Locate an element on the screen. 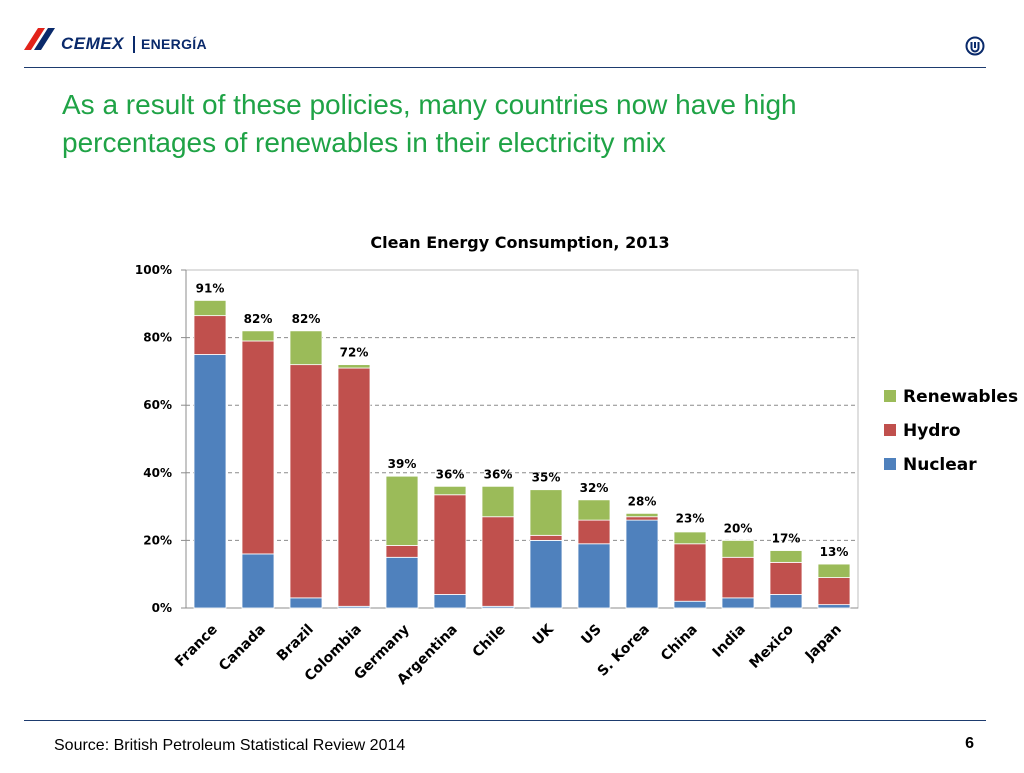 The height and width of the screenshot is (773, 1024). legend-swatch-hydro is located at coordinates (890, 430).